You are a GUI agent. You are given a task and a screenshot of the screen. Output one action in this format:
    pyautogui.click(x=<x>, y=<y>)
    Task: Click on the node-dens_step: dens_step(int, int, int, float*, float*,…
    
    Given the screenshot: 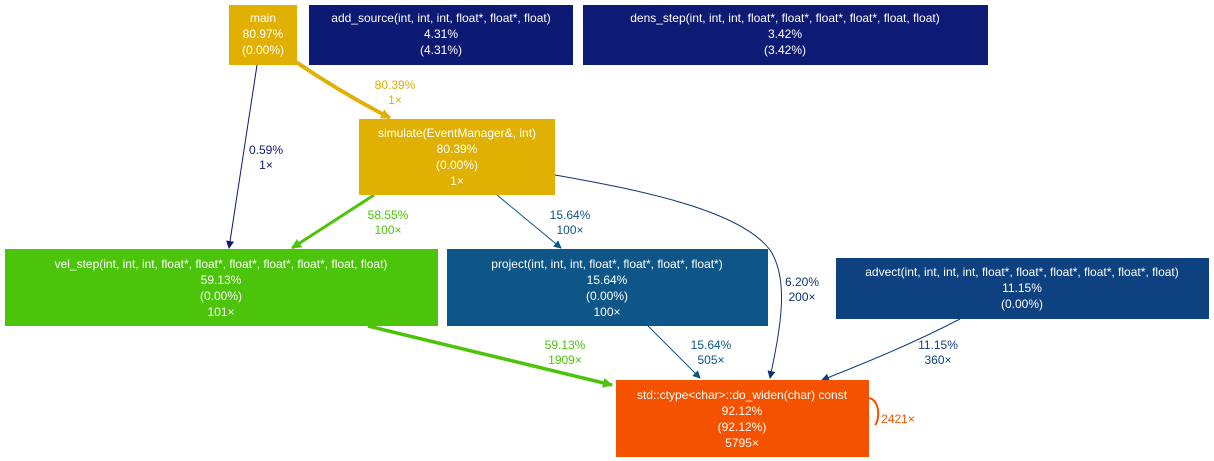 What is the action you would take?
    pyautogui.click(x=785, y=35)
    